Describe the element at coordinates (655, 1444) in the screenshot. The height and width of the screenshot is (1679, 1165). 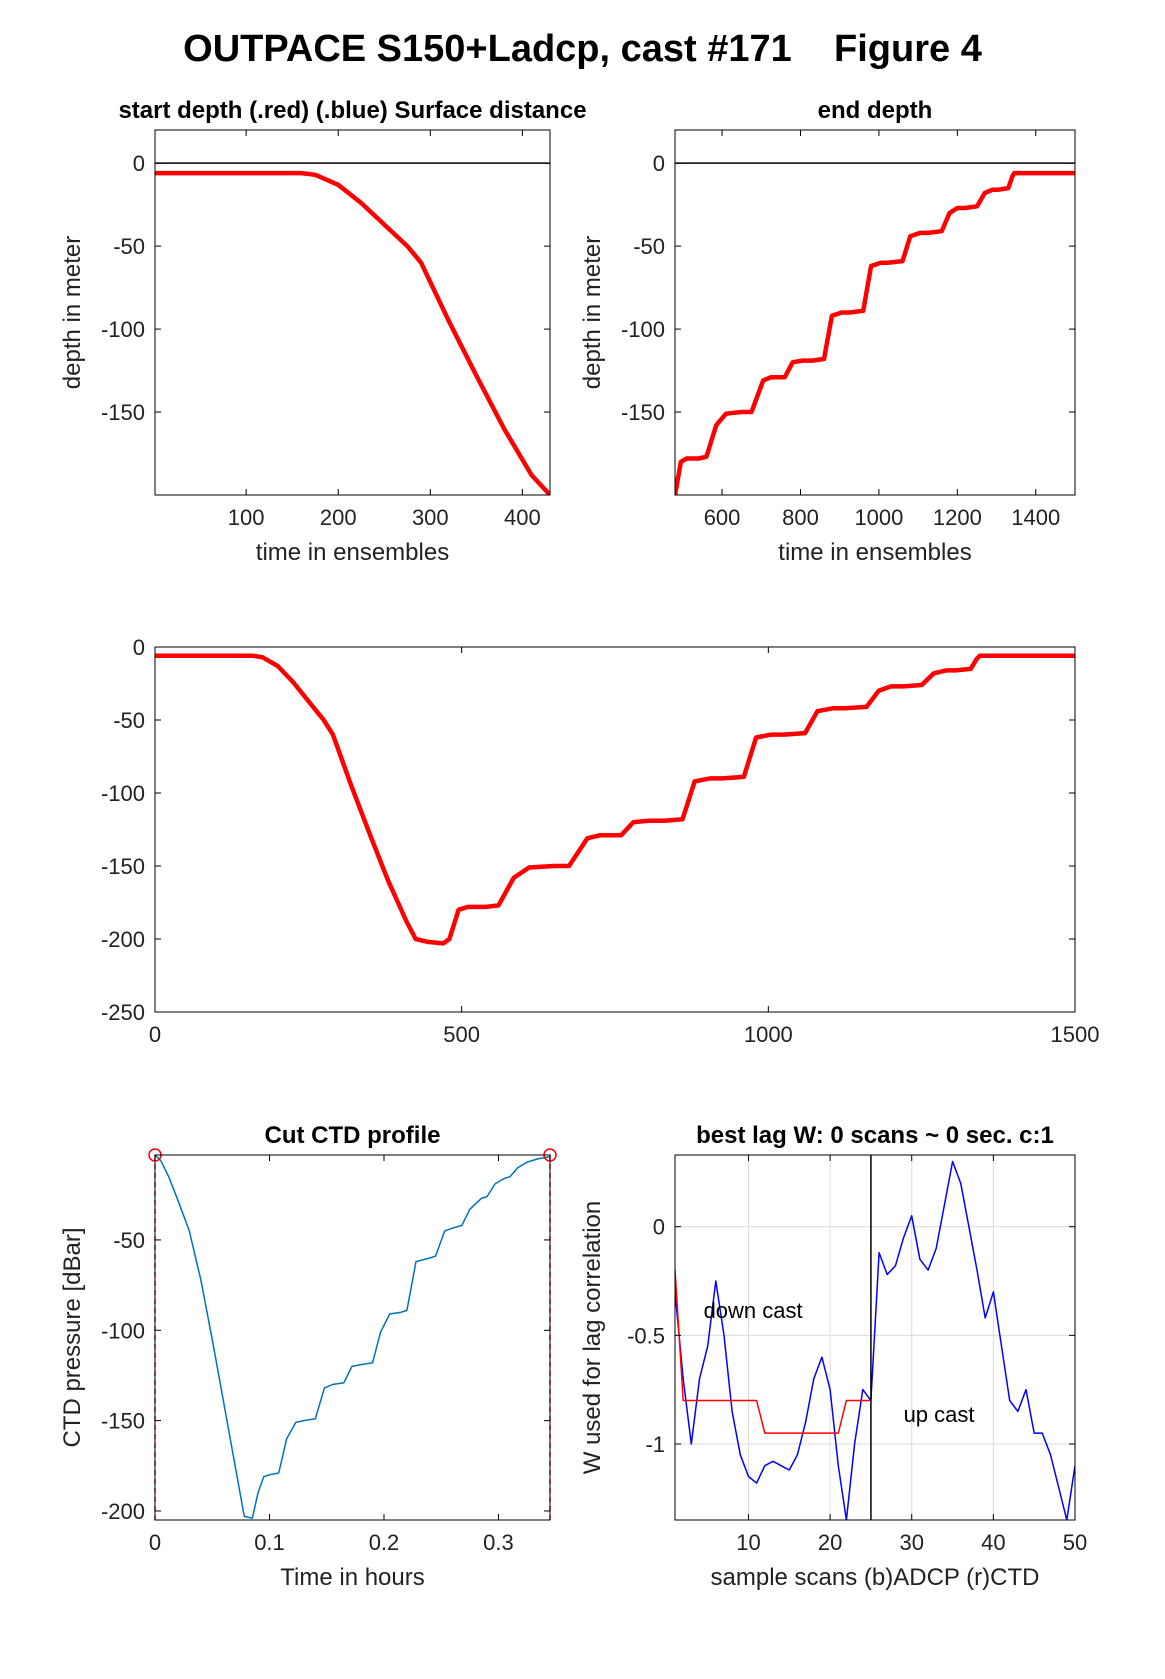
I see `y-tick-label: -1` at that location.